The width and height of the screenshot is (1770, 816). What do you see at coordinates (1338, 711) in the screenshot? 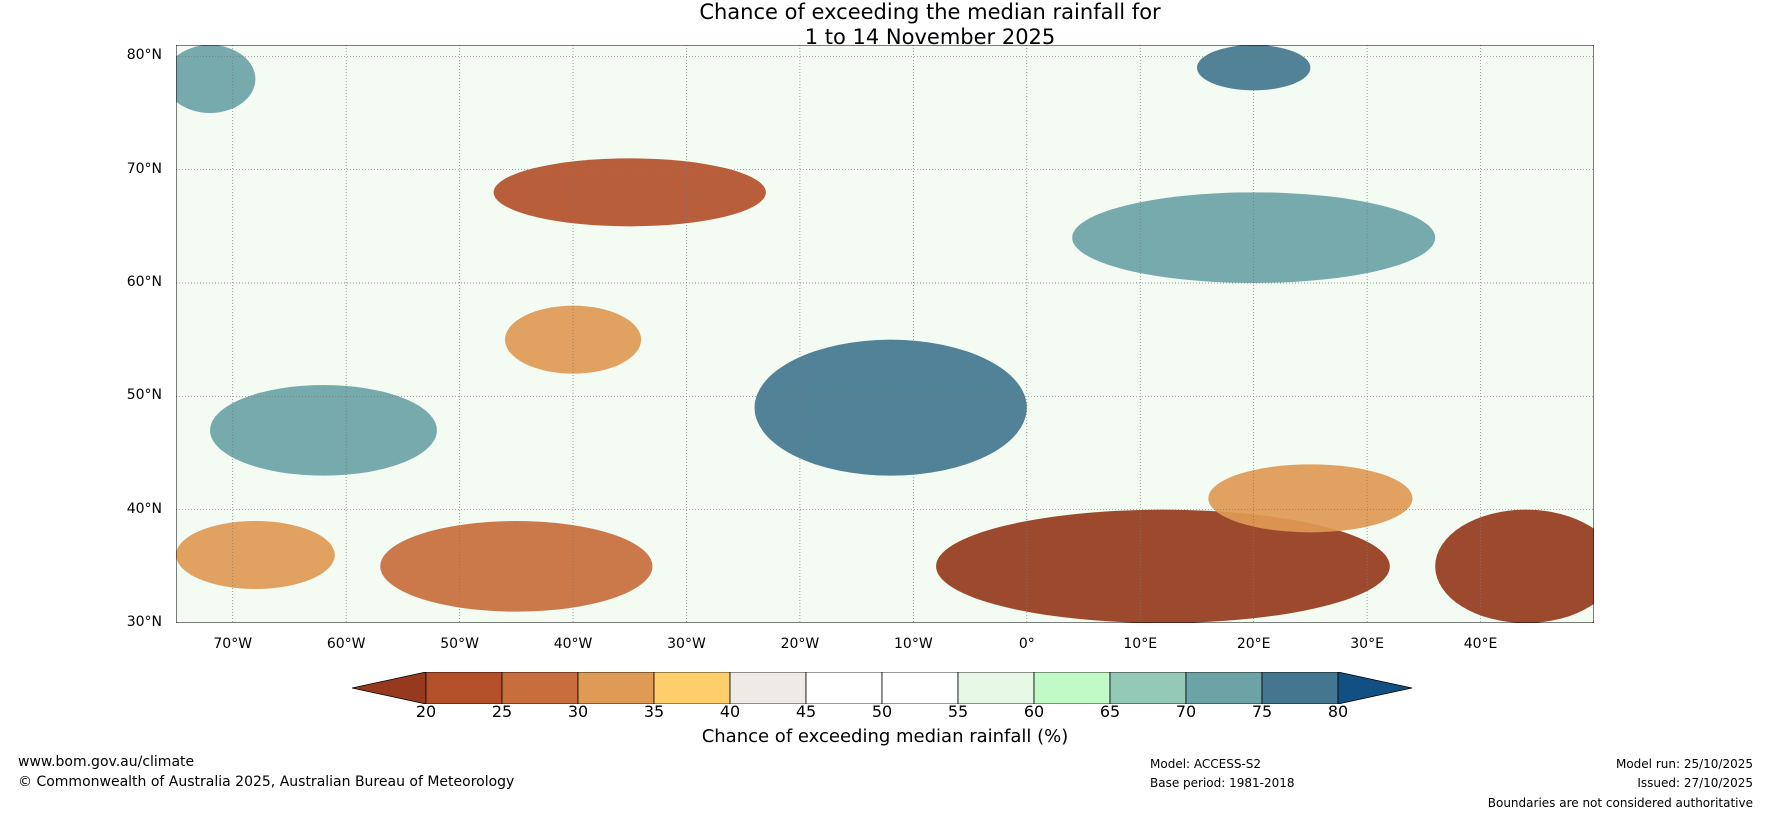
I see `colorbar-tick-label: 80` at bounding box center [1338, 711].